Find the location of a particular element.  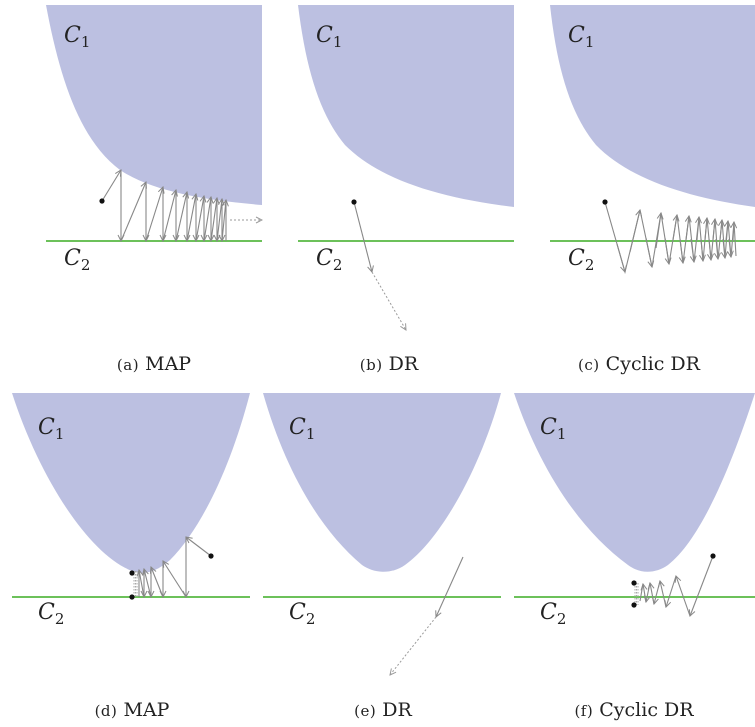

panel-b: C1 C2 is located at coordinates (406, 167).